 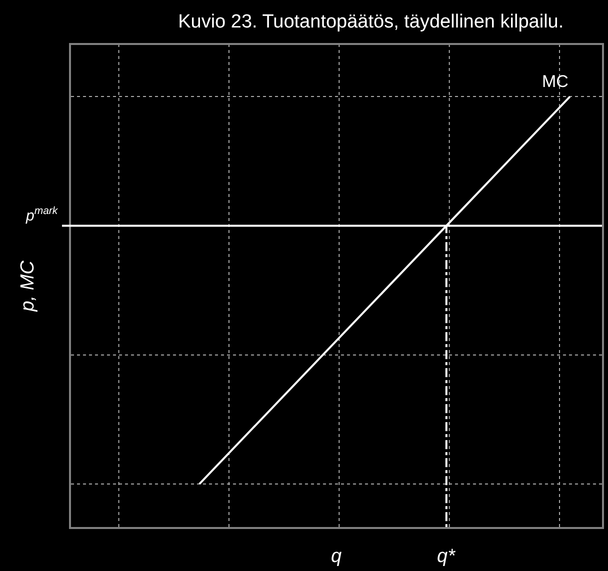 What do you see at coordinates (336, 556) in the screenshot?
I see `x-axis-title: q` at bounding box center [336, 556].